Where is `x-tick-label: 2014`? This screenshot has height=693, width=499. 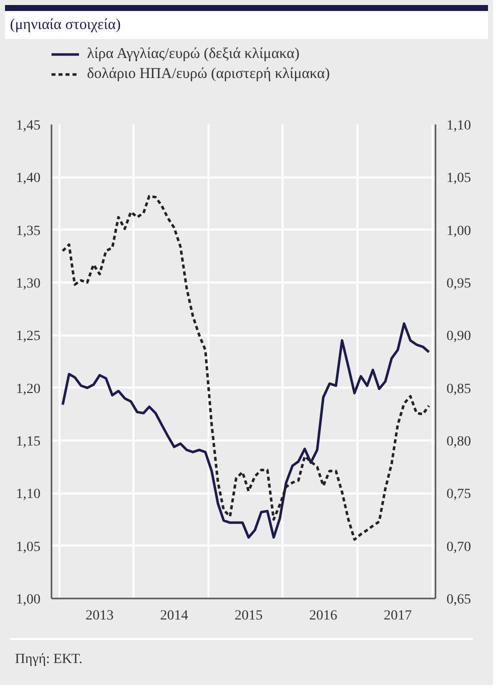 x-tick-label: 2014 is located at coordinates (174, 616).